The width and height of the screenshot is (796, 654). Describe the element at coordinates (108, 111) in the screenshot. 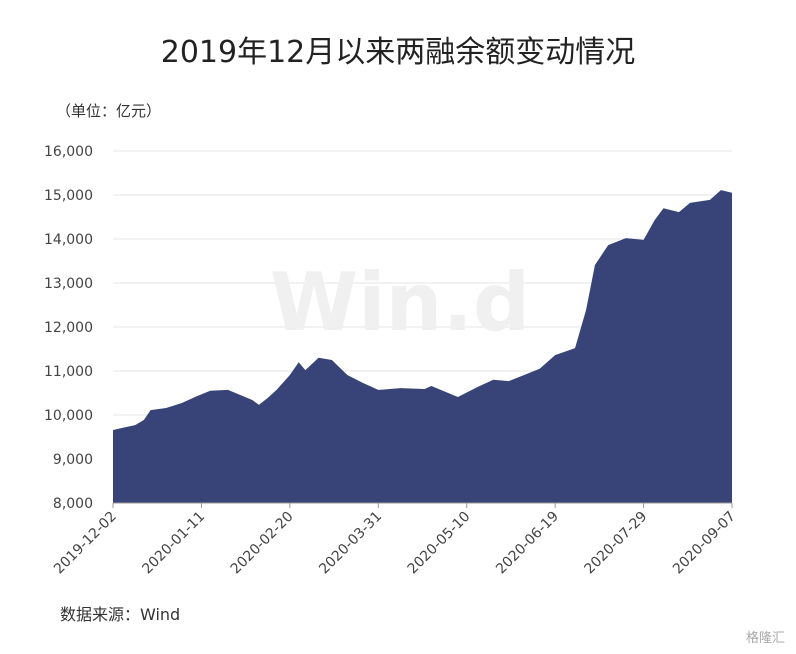

I see `unit-label: （单位：亿元）` at that location.